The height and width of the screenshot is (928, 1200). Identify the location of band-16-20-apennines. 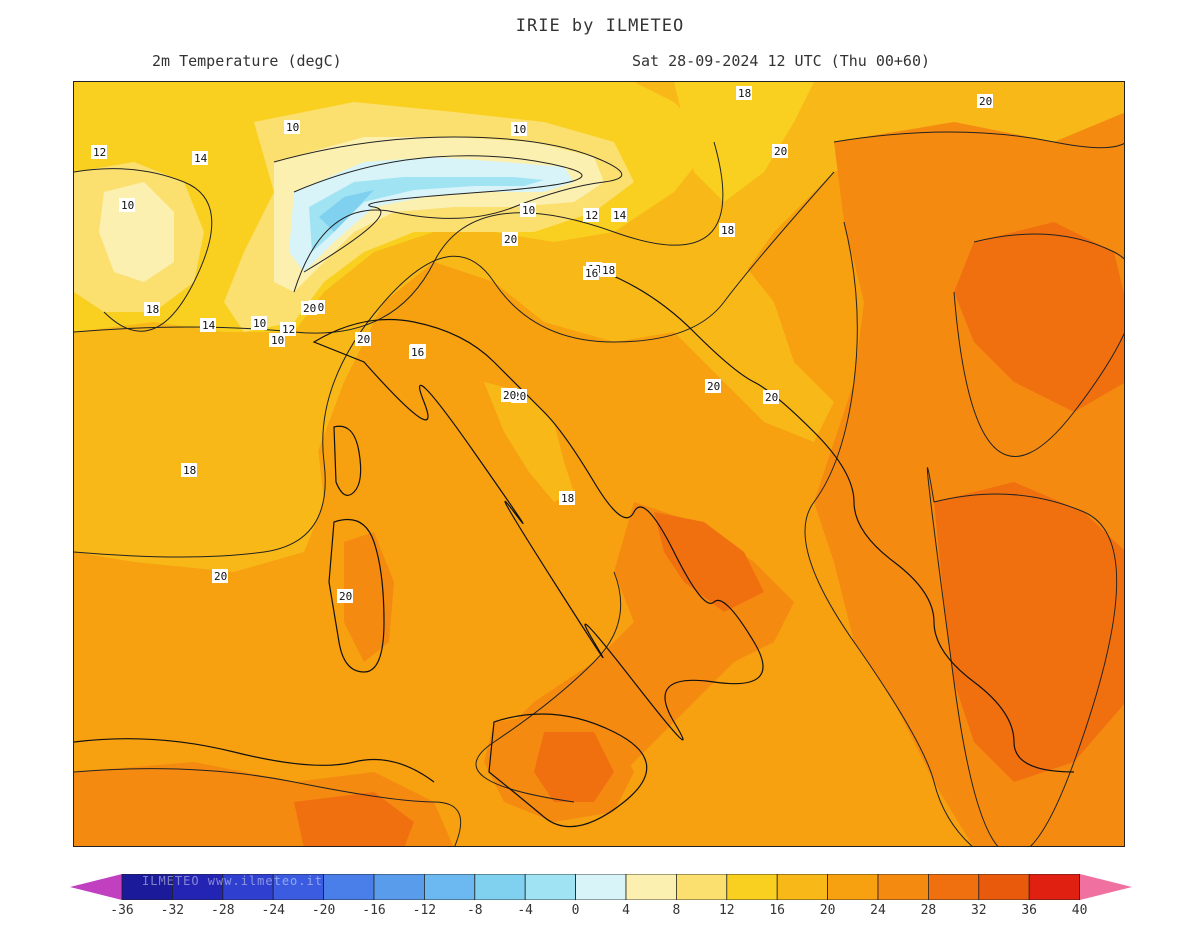
(529, 442).